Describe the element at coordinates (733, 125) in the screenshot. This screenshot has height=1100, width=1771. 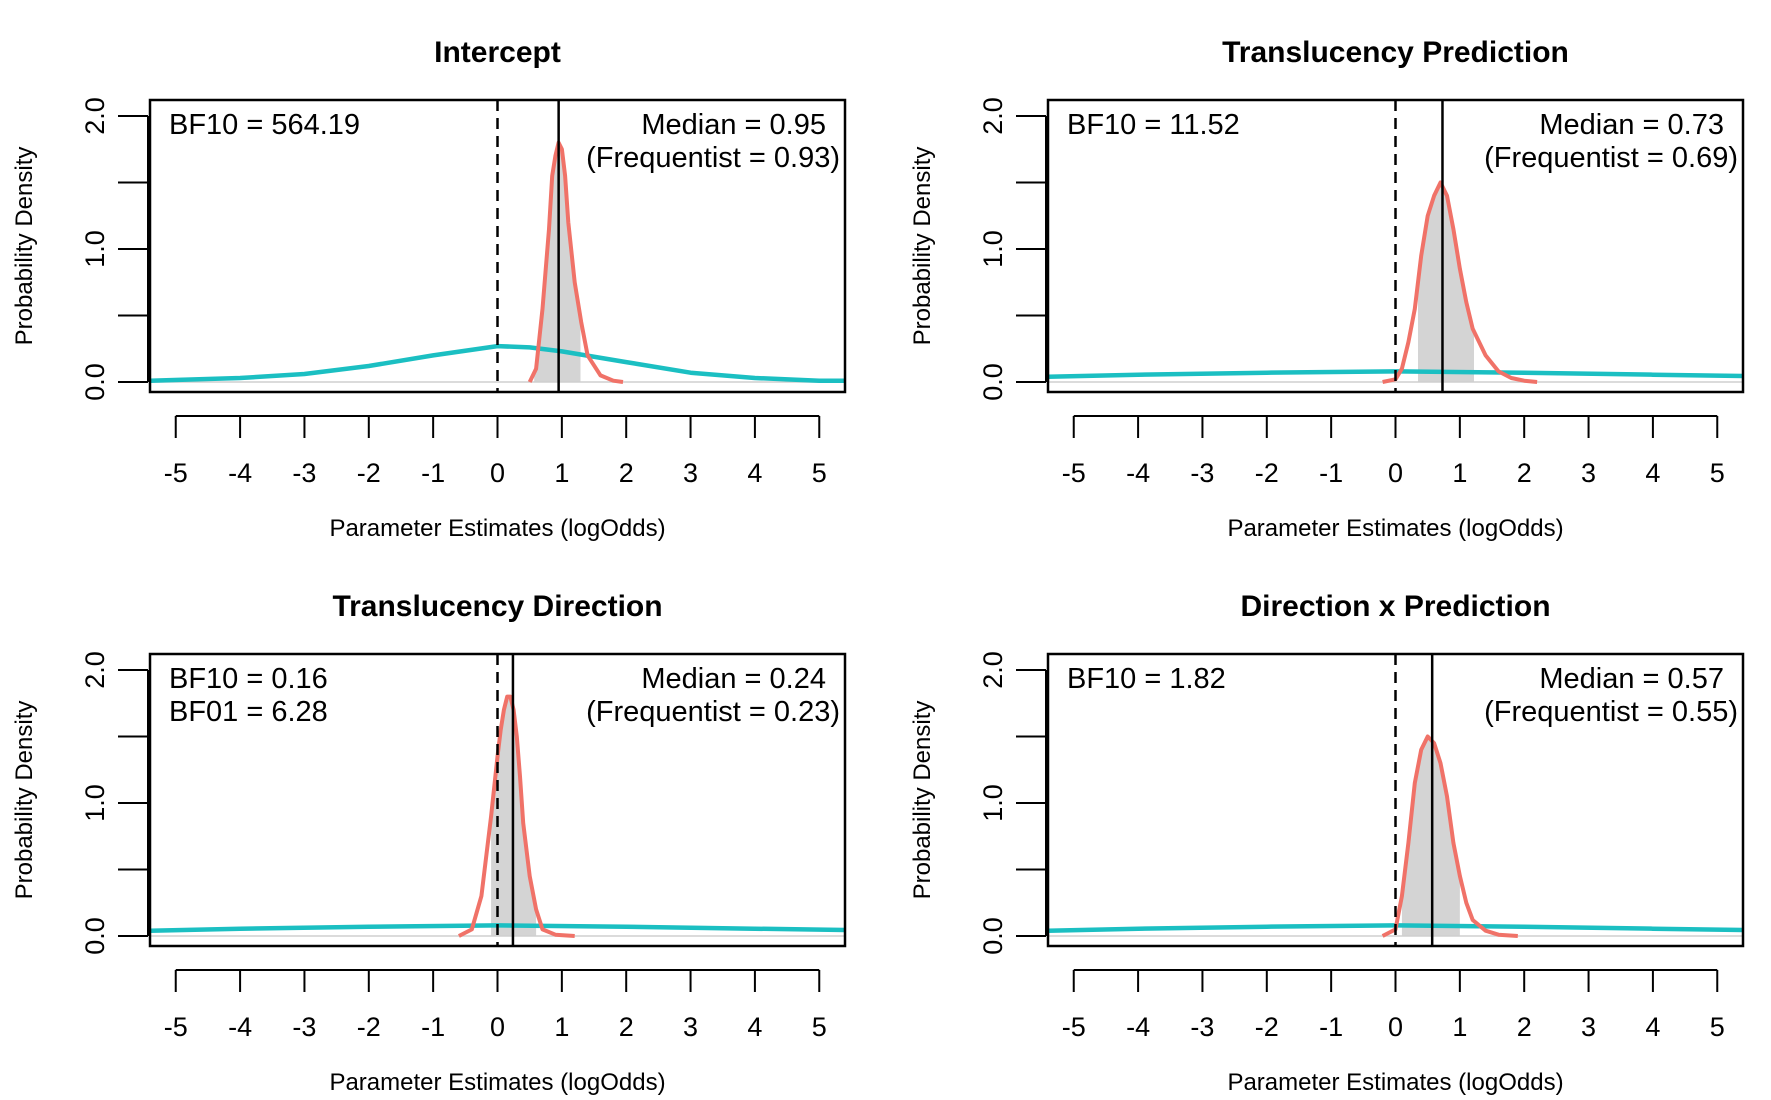
I see `median-label: Median = 0.95` at that location.